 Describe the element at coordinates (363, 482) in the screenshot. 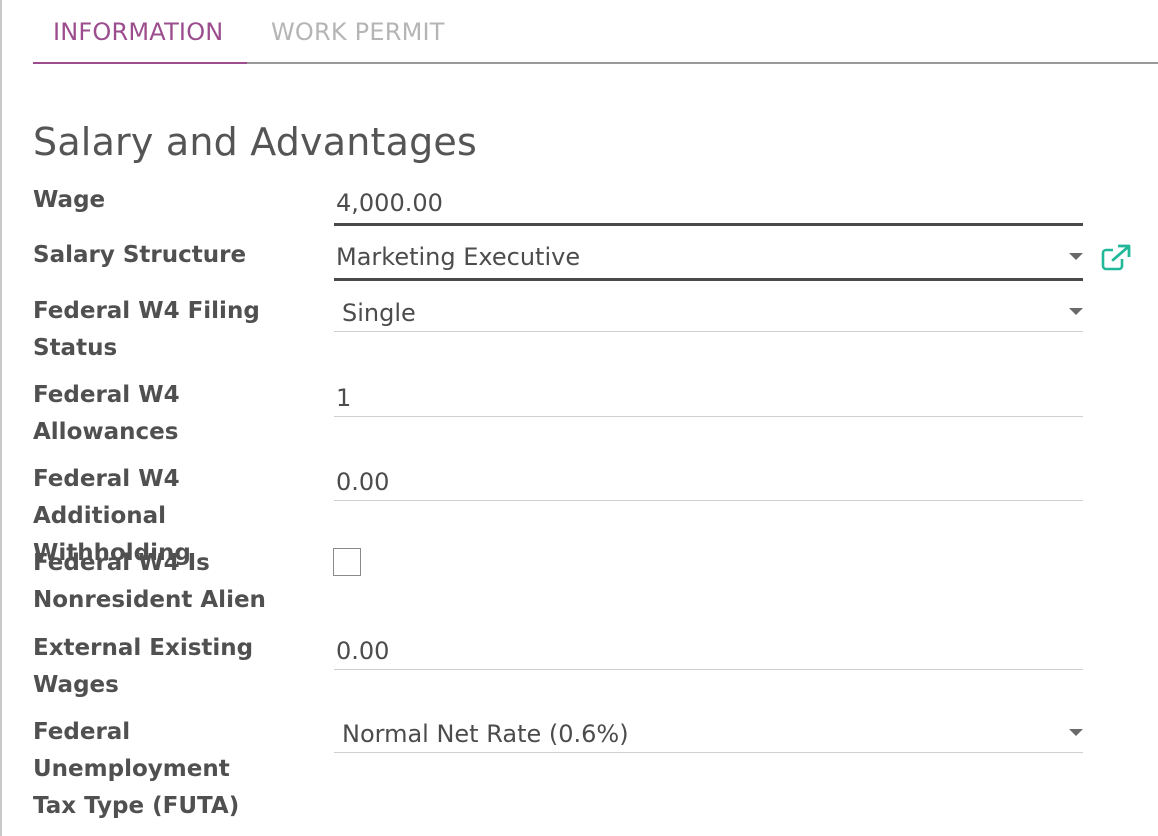

I see `additional-withholding-value: 0.00` at that location.